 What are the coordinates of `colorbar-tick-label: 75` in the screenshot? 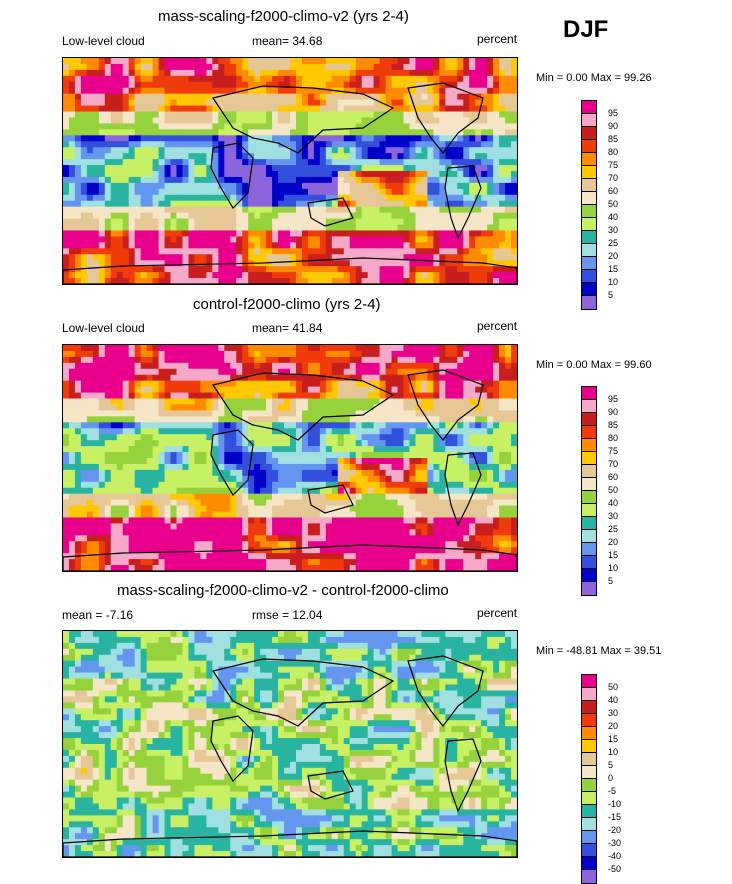 It's located at (613, 165).